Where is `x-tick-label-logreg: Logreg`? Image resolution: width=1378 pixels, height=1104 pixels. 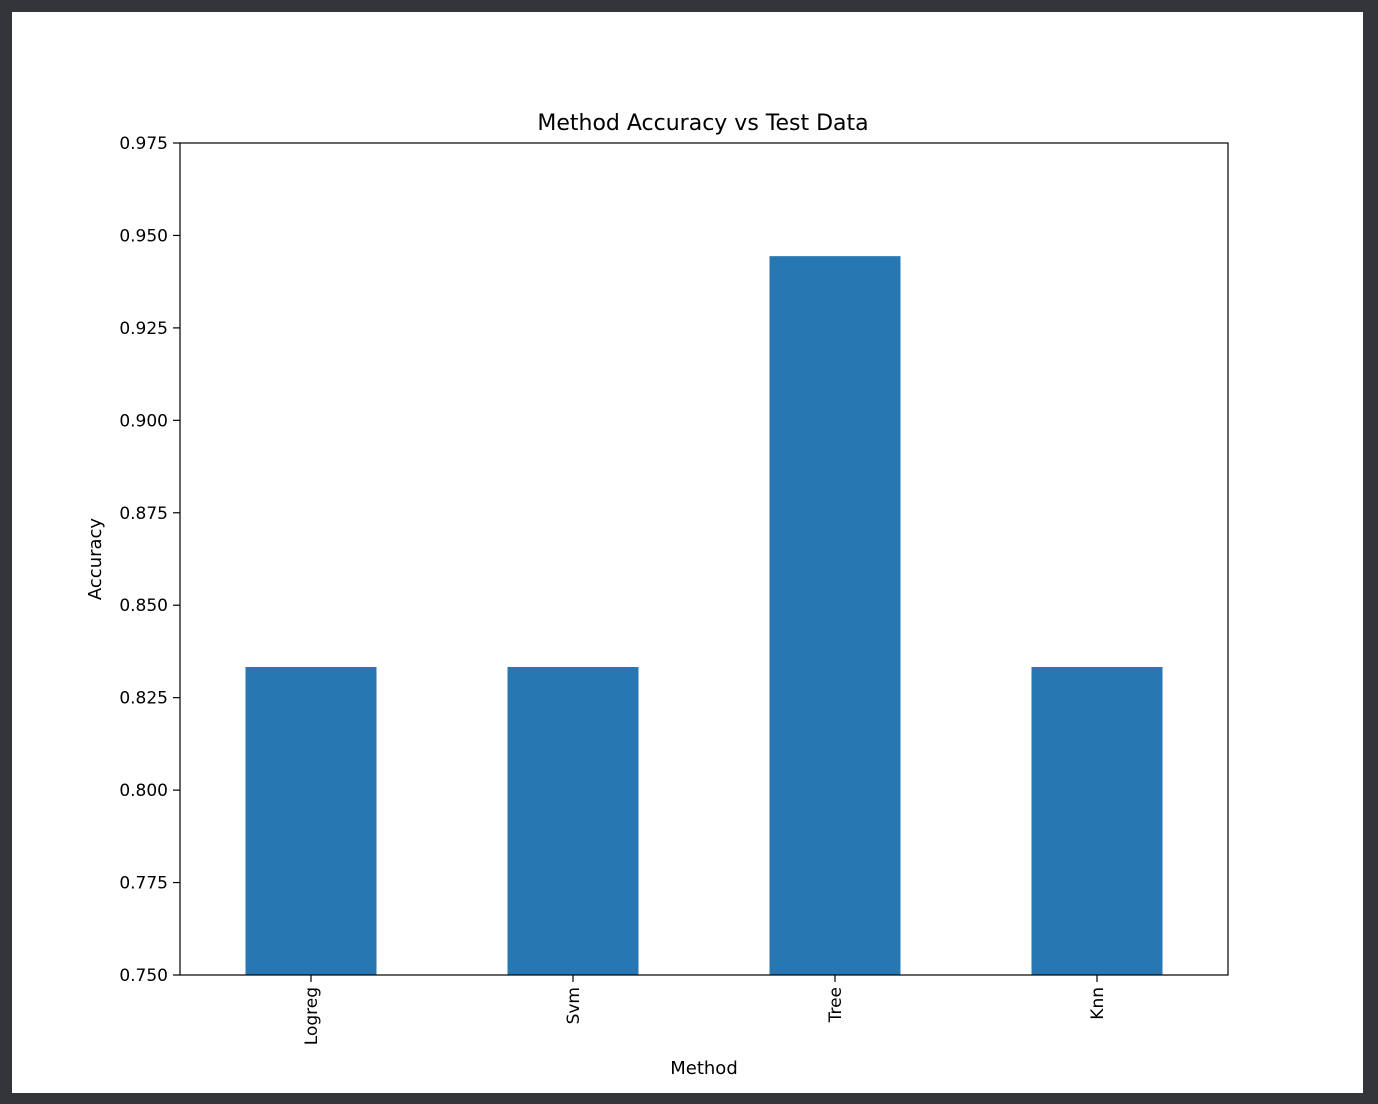 x-tick-label-logreg: Logreg is located at coordinates (312, 1016).